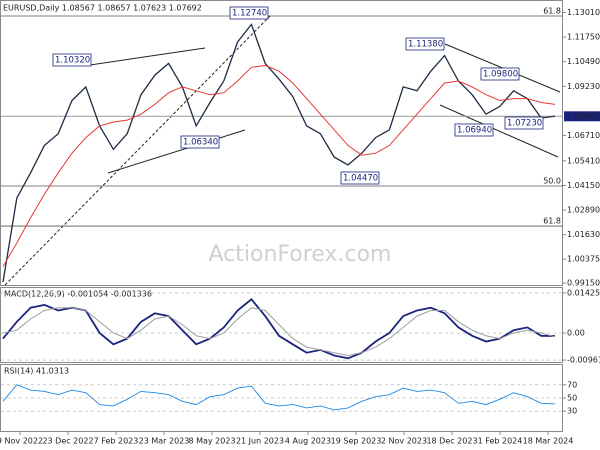 The width and height of the screenshot is (600, 450). Describe the element at coordinates (78, 294) in the screenshot. I see `macd-title: MACD(12,26,9) -0.001054 -0.001336` at that location.